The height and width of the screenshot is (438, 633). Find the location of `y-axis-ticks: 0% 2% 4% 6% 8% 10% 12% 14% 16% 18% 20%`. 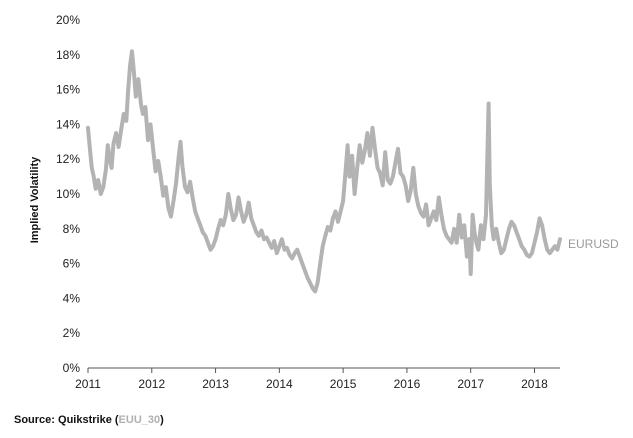

y-axis-ticks: 0% 2% 4% 6% 8% 10% 12% 14% 16% 18% 20% is located at coordinates (68, 194).